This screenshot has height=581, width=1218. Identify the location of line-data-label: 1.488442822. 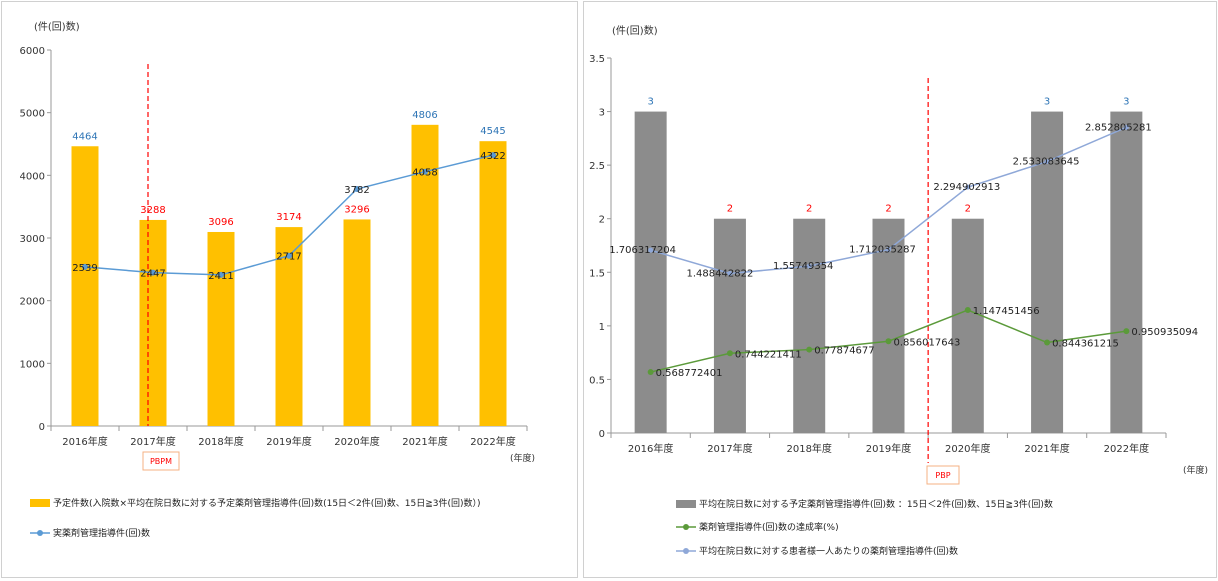
(720, 274).